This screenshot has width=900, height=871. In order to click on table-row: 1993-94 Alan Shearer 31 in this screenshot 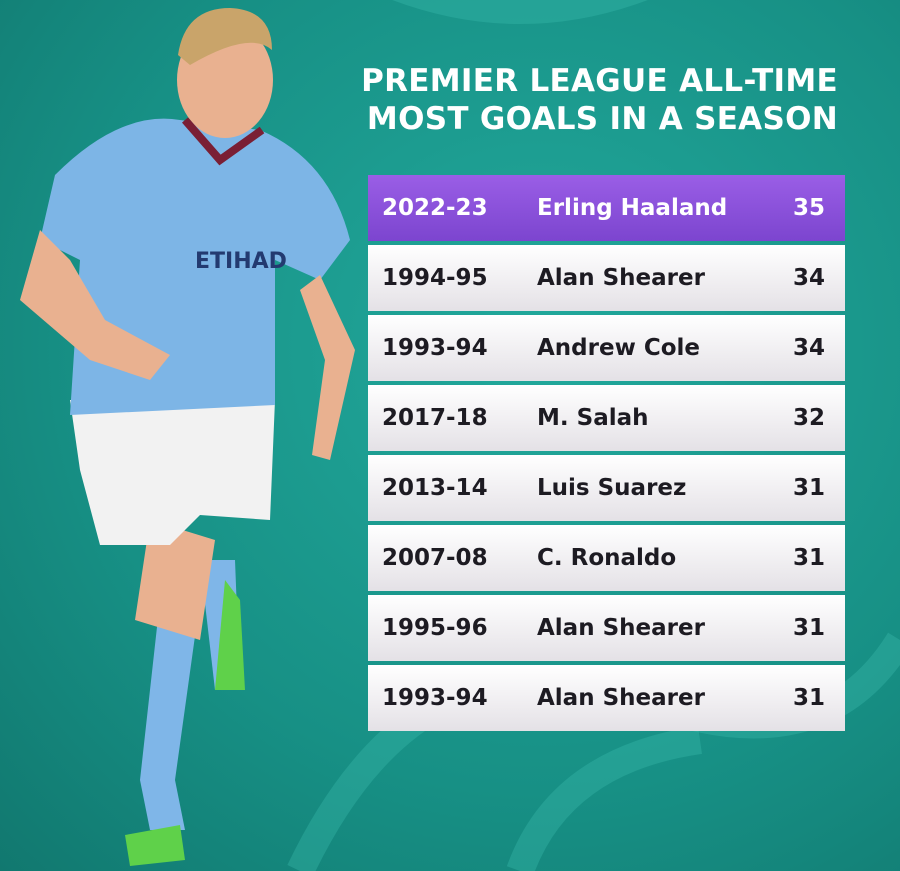, I will do `click(606, 698)`.